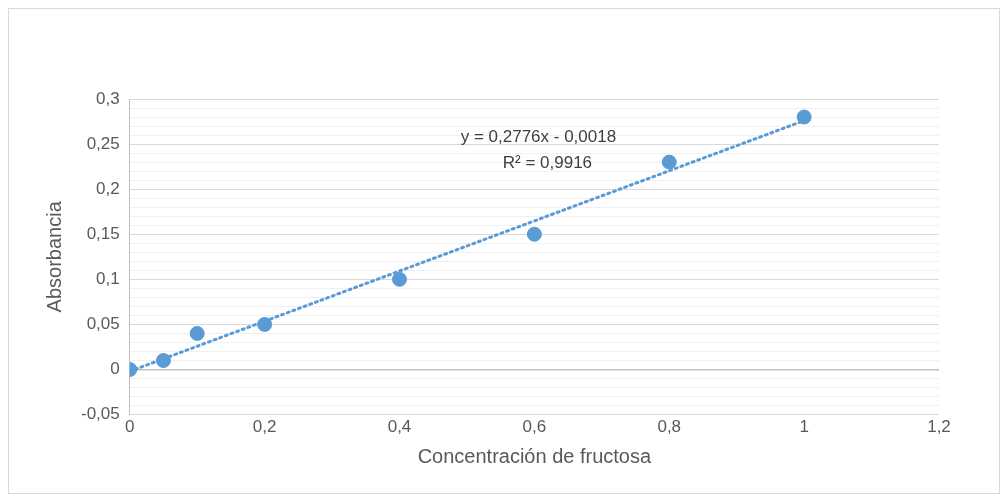  I want to click on x-tick-label: 0, so click(130, 427).